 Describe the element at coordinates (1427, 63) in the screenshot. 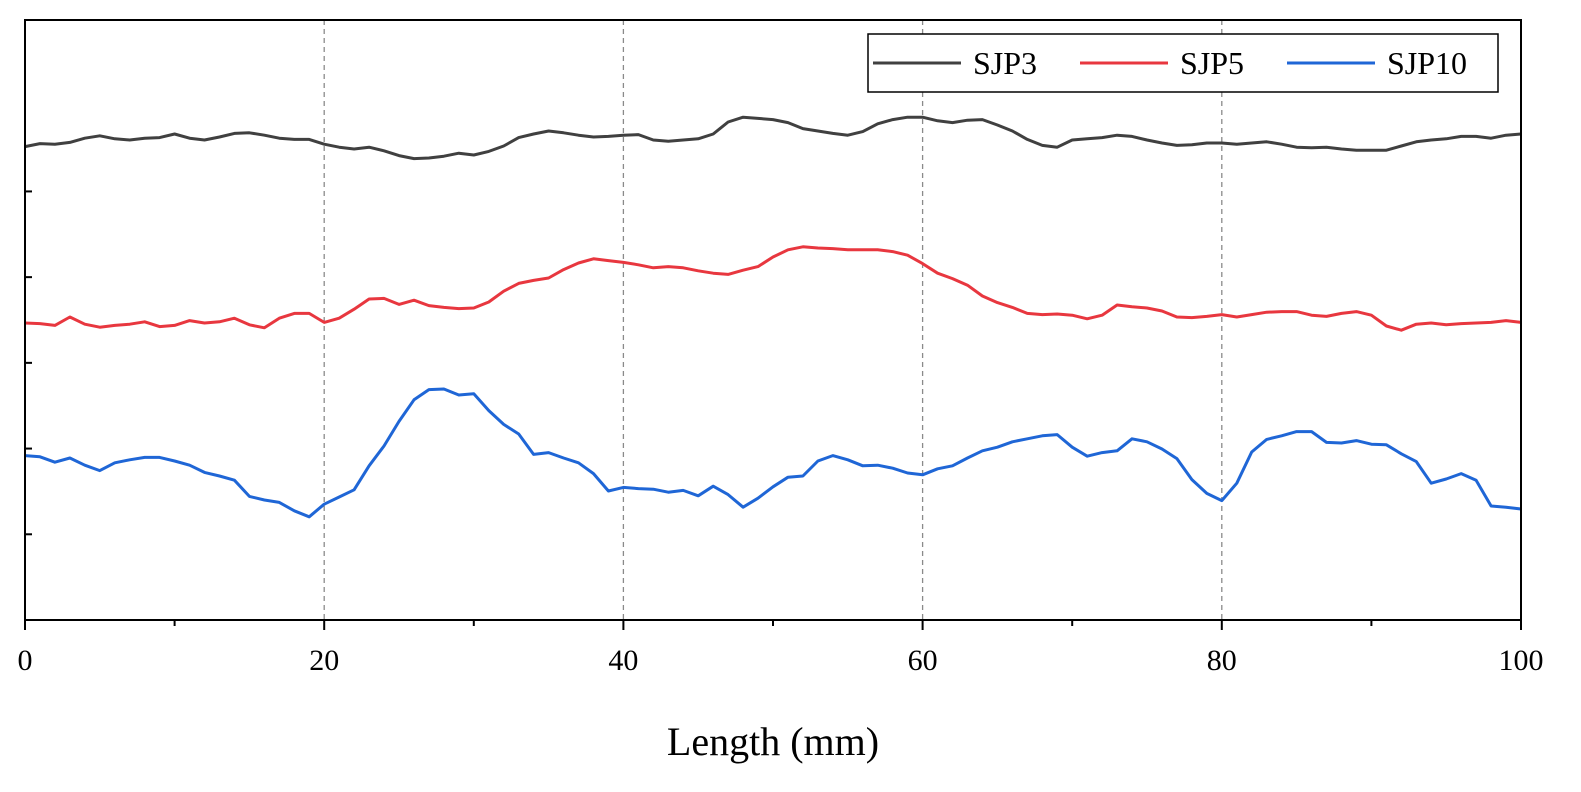

I see `legend-label-sjp10: SJP10` at that location.